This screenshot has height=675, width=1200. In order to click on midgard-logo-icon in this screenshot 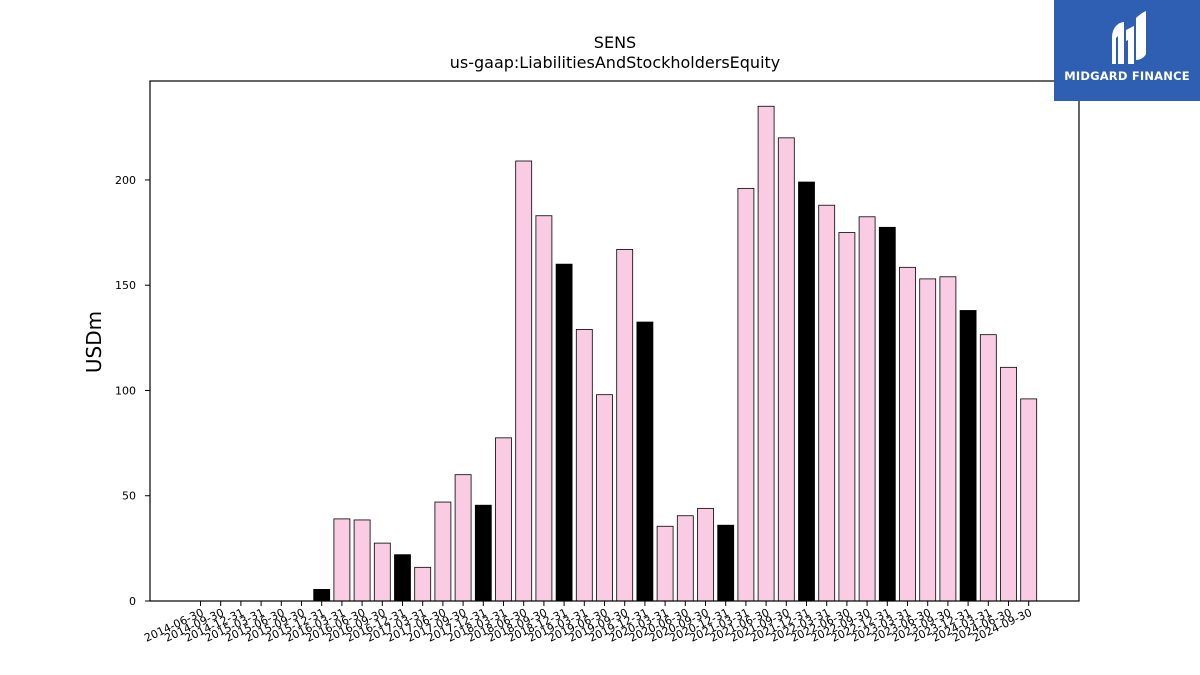, I will do `click(1129, 37)`.